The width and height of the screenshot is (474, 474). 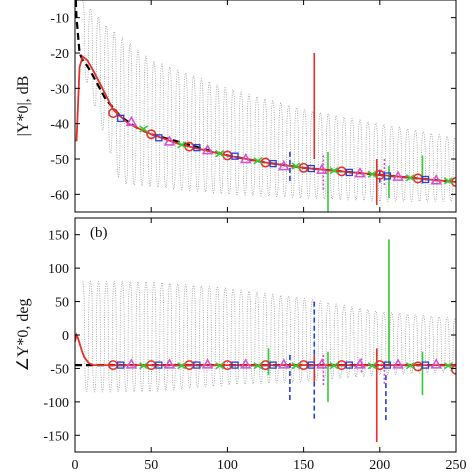 What do you see at coordinates (151, 465) in the screenshot?
I see `x-tick-label: 50` at bounding box center [151, 465].